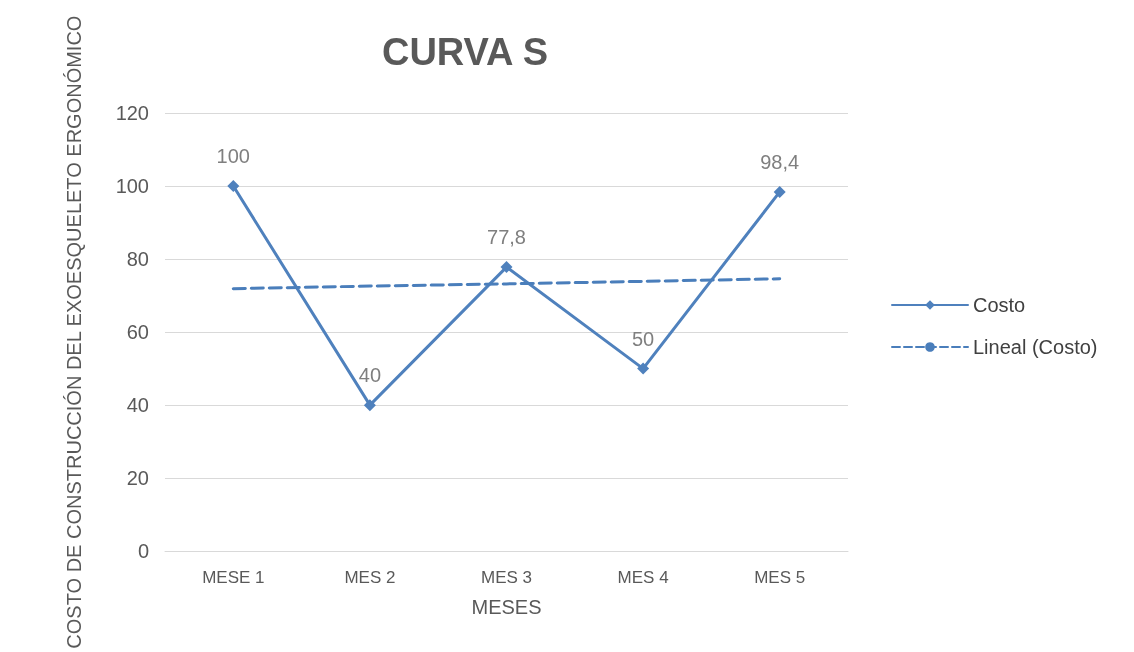 Image resolution: width=1134 pixels, height=652 pixels. Describe the element at coordinates (465, 52) in the screenshot. I see `chart-title: CURVA S` at that location.